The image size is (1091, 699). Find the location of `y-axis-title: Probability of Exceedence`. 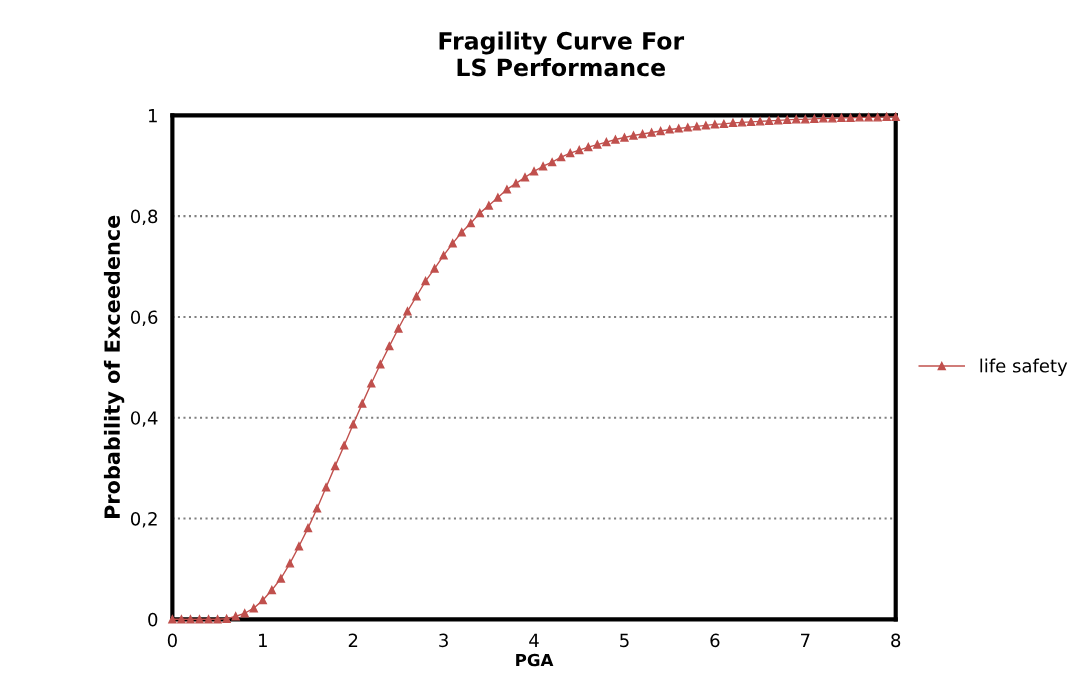

y-axis-title: Probability of Exceedence is located at coordinates (114, 367).